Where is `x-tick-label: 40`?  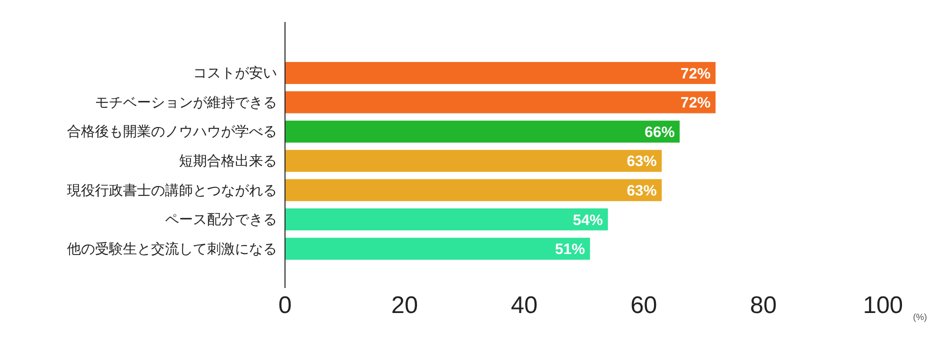
x-tick-label: 40 is located at coordinates (524, 306).